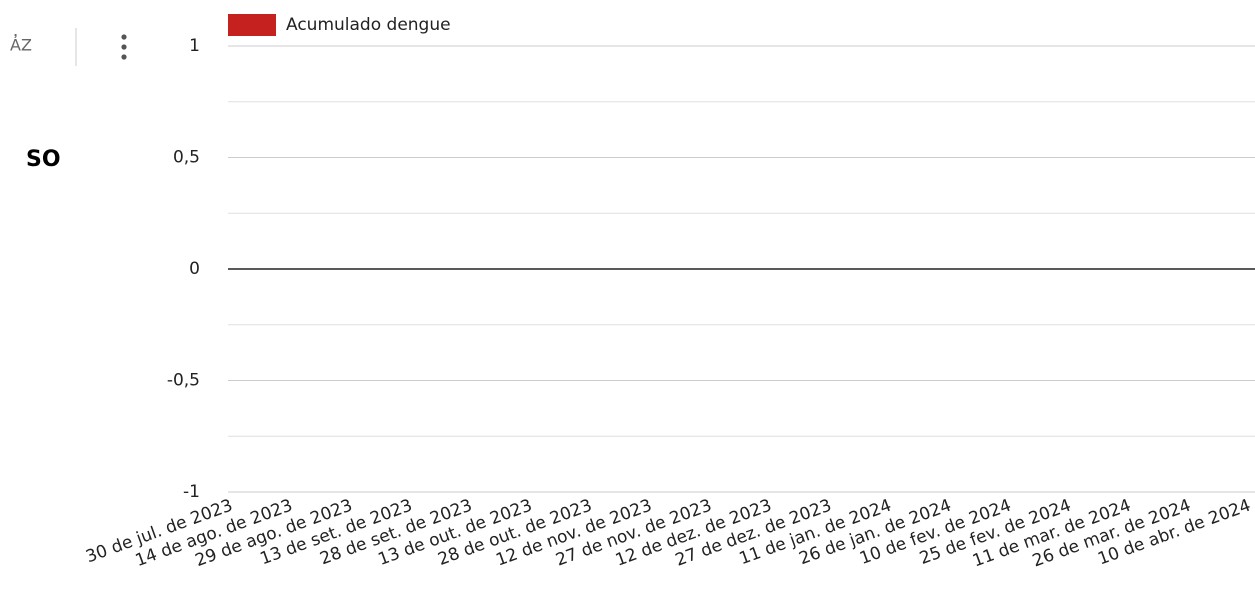 The height and width of the screenshot is (605, 1255). I want to click on y-tick-label: 1, so click(194, 46).